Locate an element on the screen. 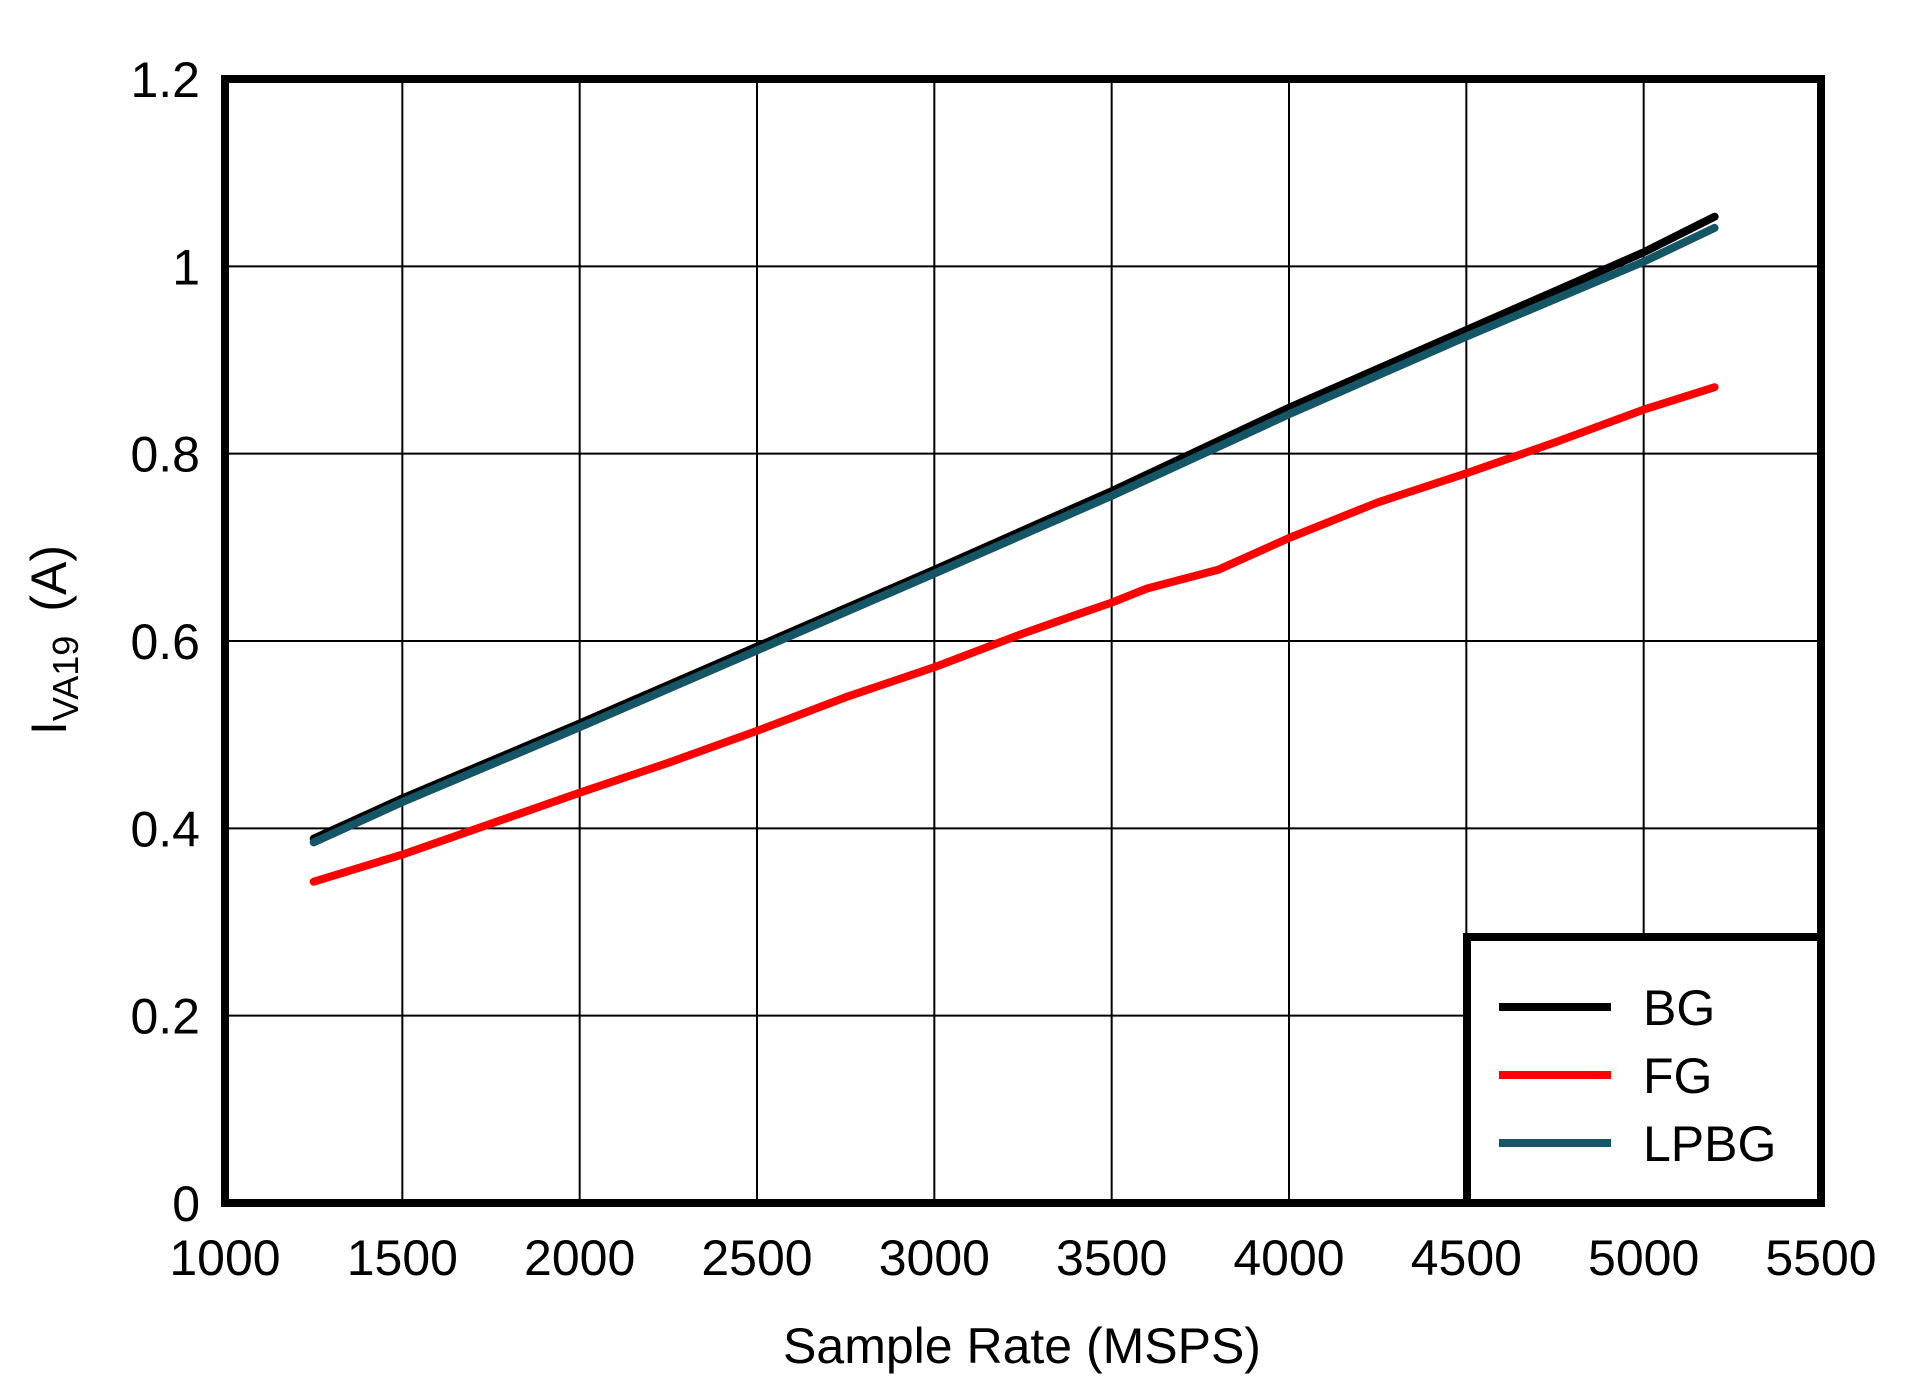  y-tick-label: 0.2 is located at coordinates (165, 1017).